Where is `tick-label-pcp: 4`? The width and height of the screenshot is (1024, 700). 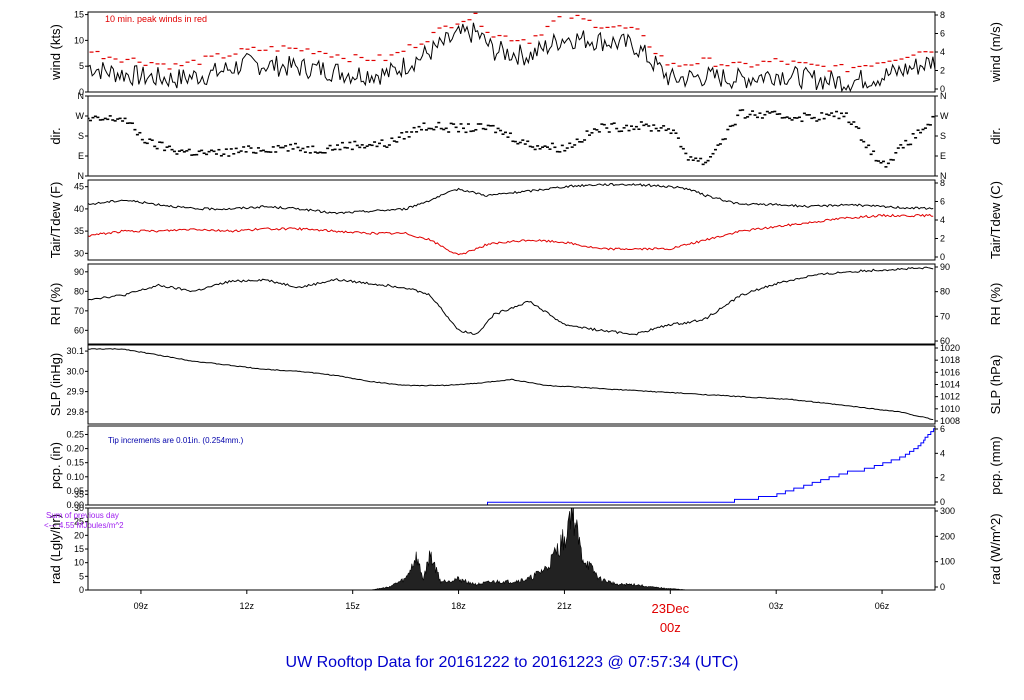
tick-label-pcp: 4 is located at coordinates (942, 453).